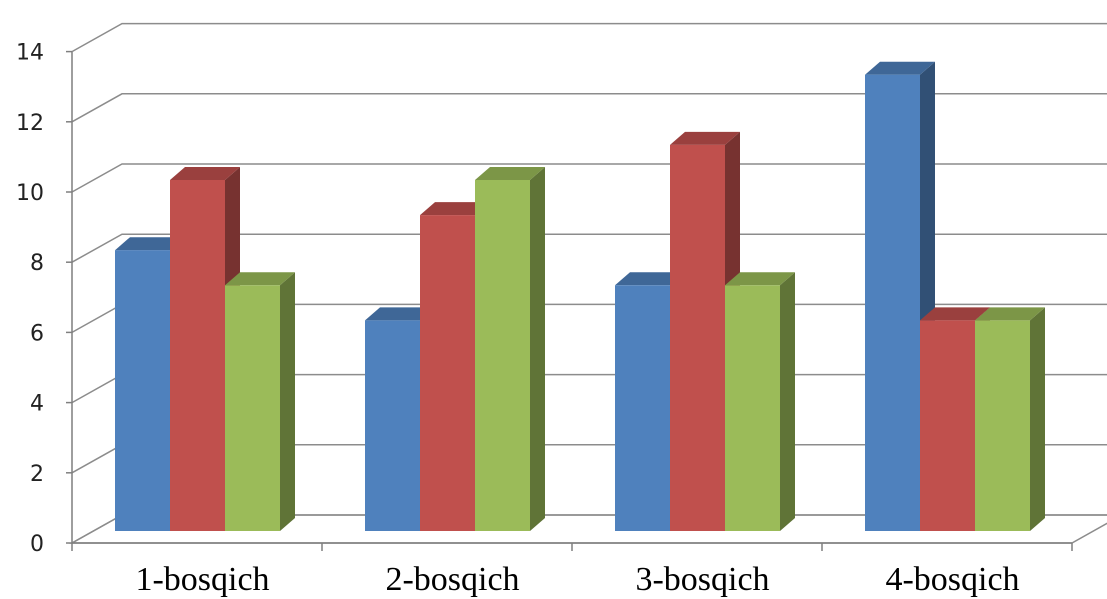  What do you see at coordinates (37, 544) in the screenshot?
I see `y-tick-label: 0` at bounding box center [37, 544].